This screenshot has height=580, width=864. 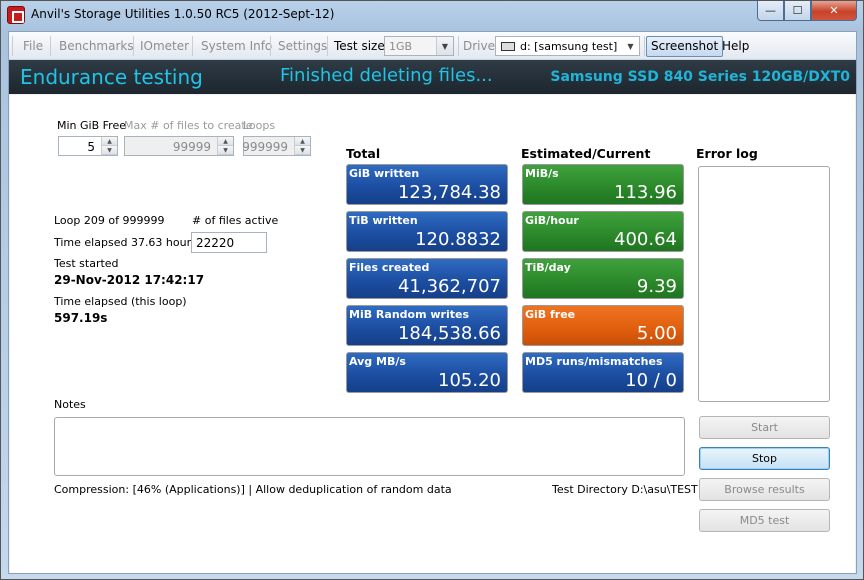 What do you see at coordinates (259, 125) in the screenshot?
I see `loops-label: Loops` at bounding box center [259, 125].